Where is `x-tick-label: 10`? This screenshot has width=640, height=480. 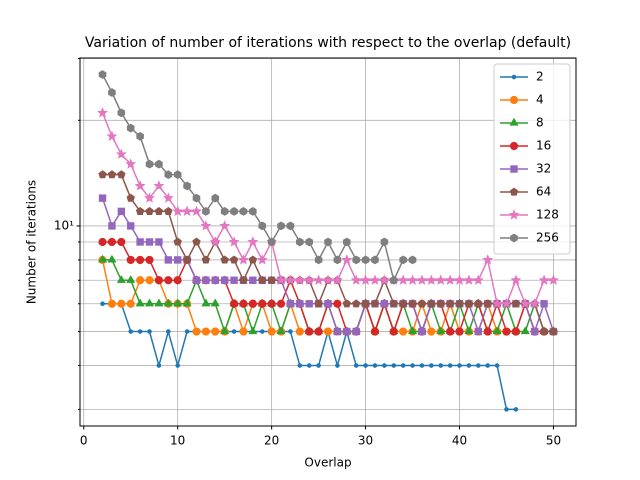
x-tick-label: 10 is located at coordinates (177, 441).